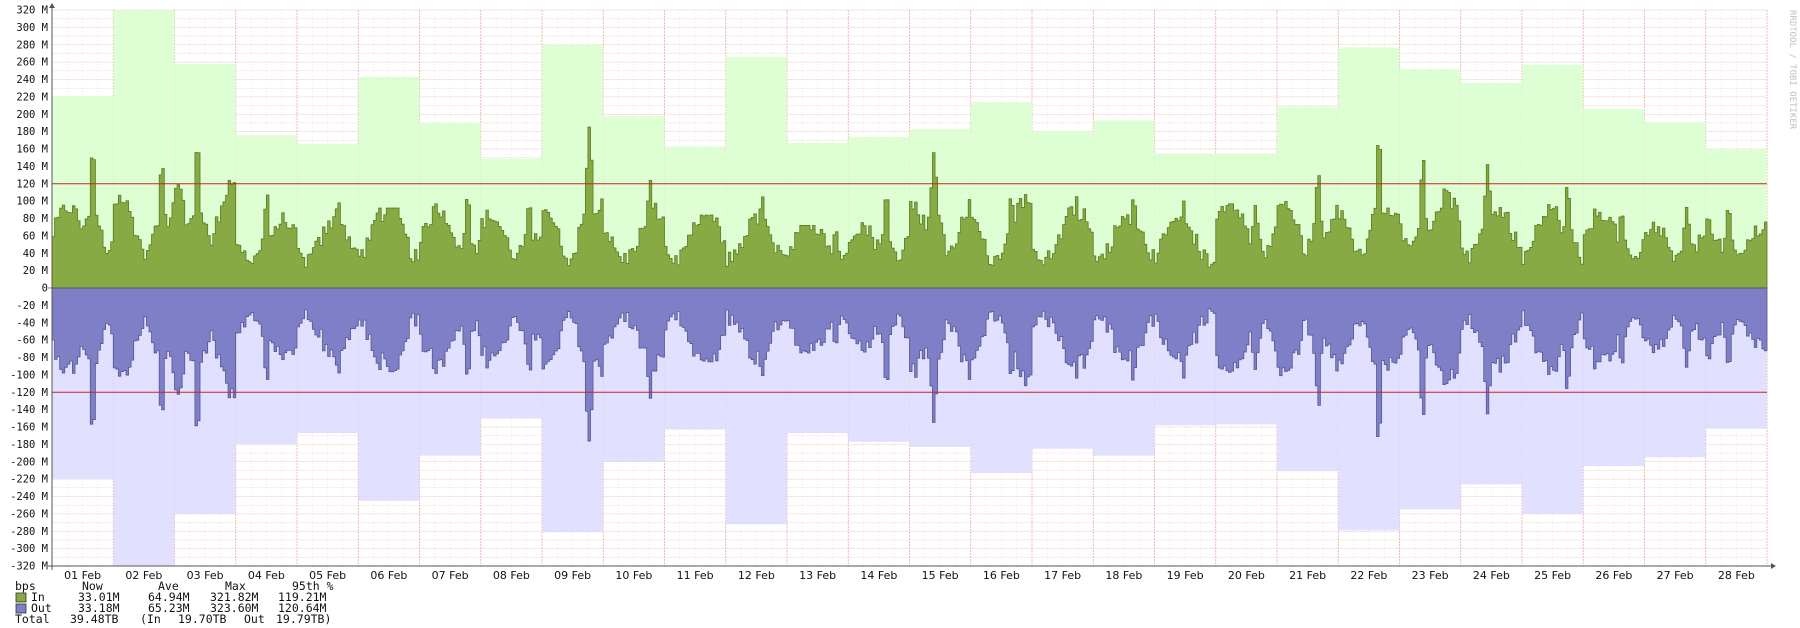  What do you see at coordinates (21, 597) in the screenshot?
I see `legend-swatch-in` at bounding box center [21, 597].